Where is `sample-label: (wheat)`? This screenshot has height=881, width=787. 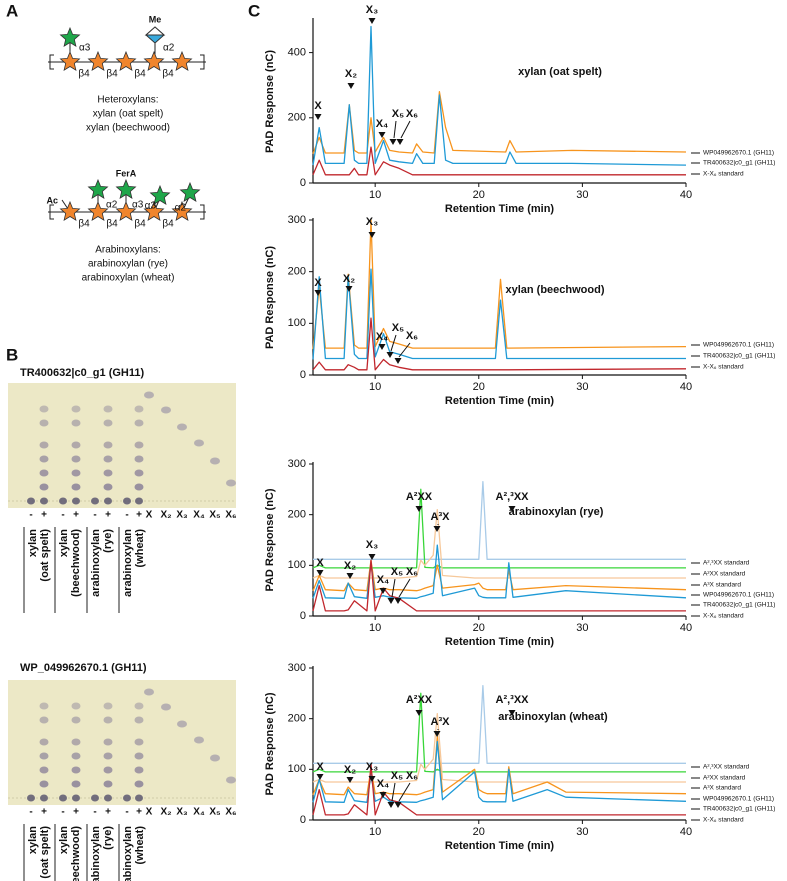 sample-label: (wheat) is located at coordinates (140, 845).